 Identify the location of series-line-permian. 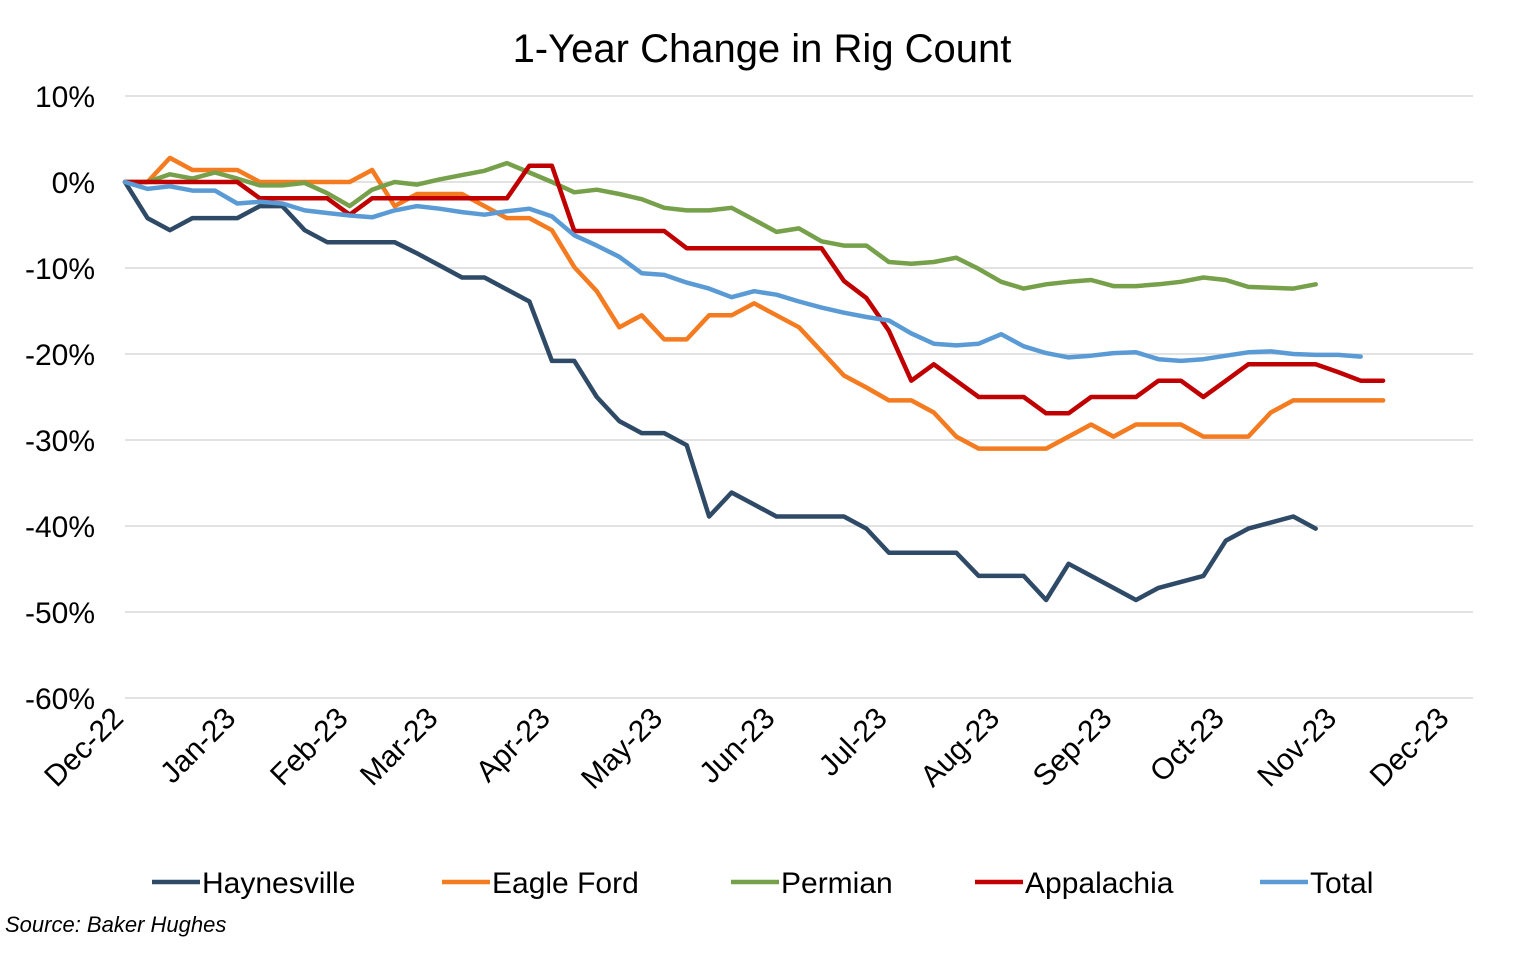
(720, 225).